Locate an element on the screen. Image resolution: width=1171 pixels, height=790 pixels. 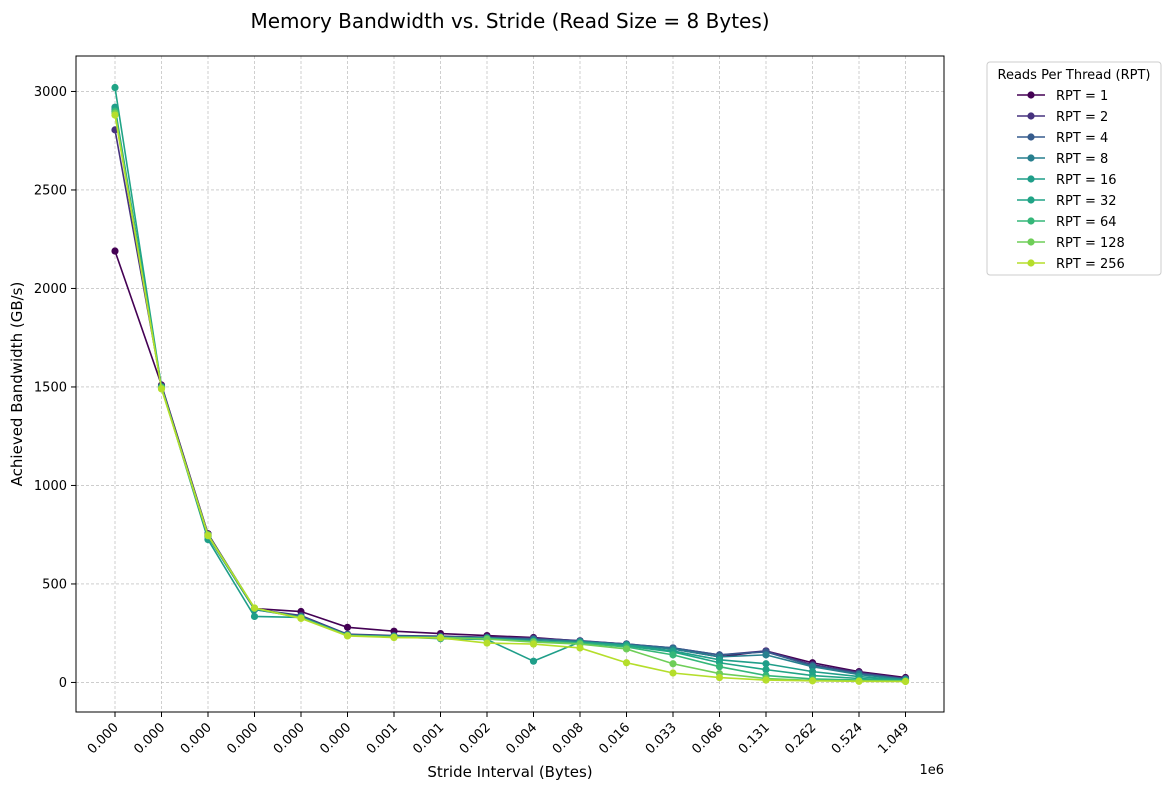
legend-label: RPT = 32 is located at coordinates (1086, 201).